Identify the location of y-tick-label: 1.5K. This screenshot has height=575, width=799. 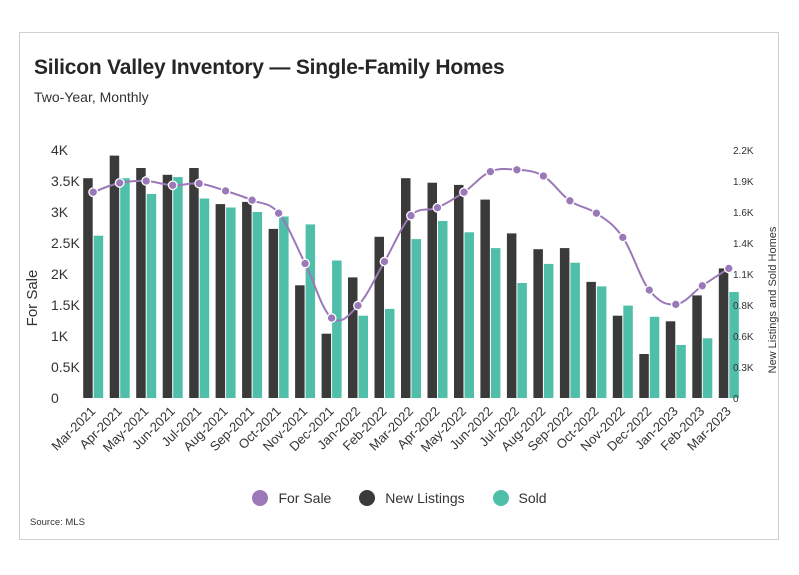
(65, 305).